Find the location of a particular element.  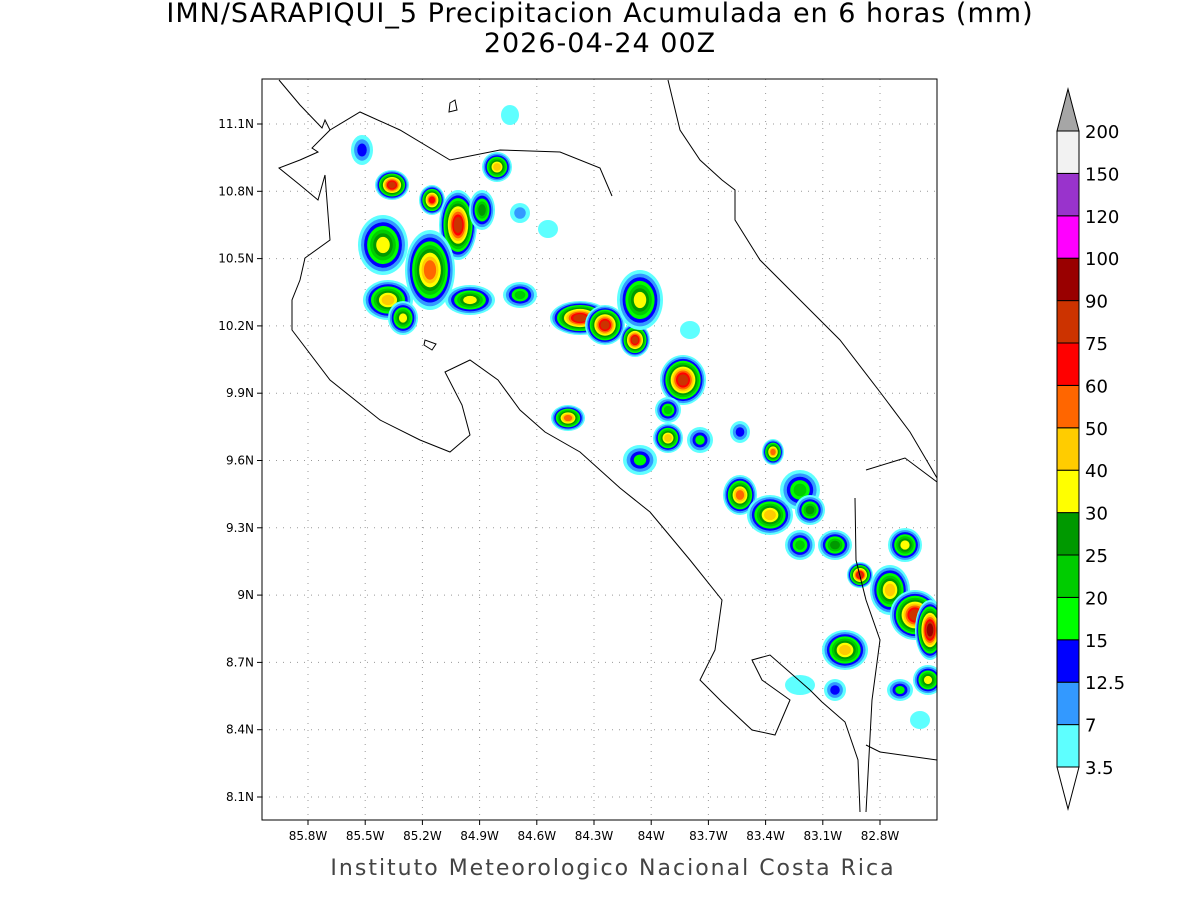

lat-label: 11.1N is located at coordinates (236, 124).